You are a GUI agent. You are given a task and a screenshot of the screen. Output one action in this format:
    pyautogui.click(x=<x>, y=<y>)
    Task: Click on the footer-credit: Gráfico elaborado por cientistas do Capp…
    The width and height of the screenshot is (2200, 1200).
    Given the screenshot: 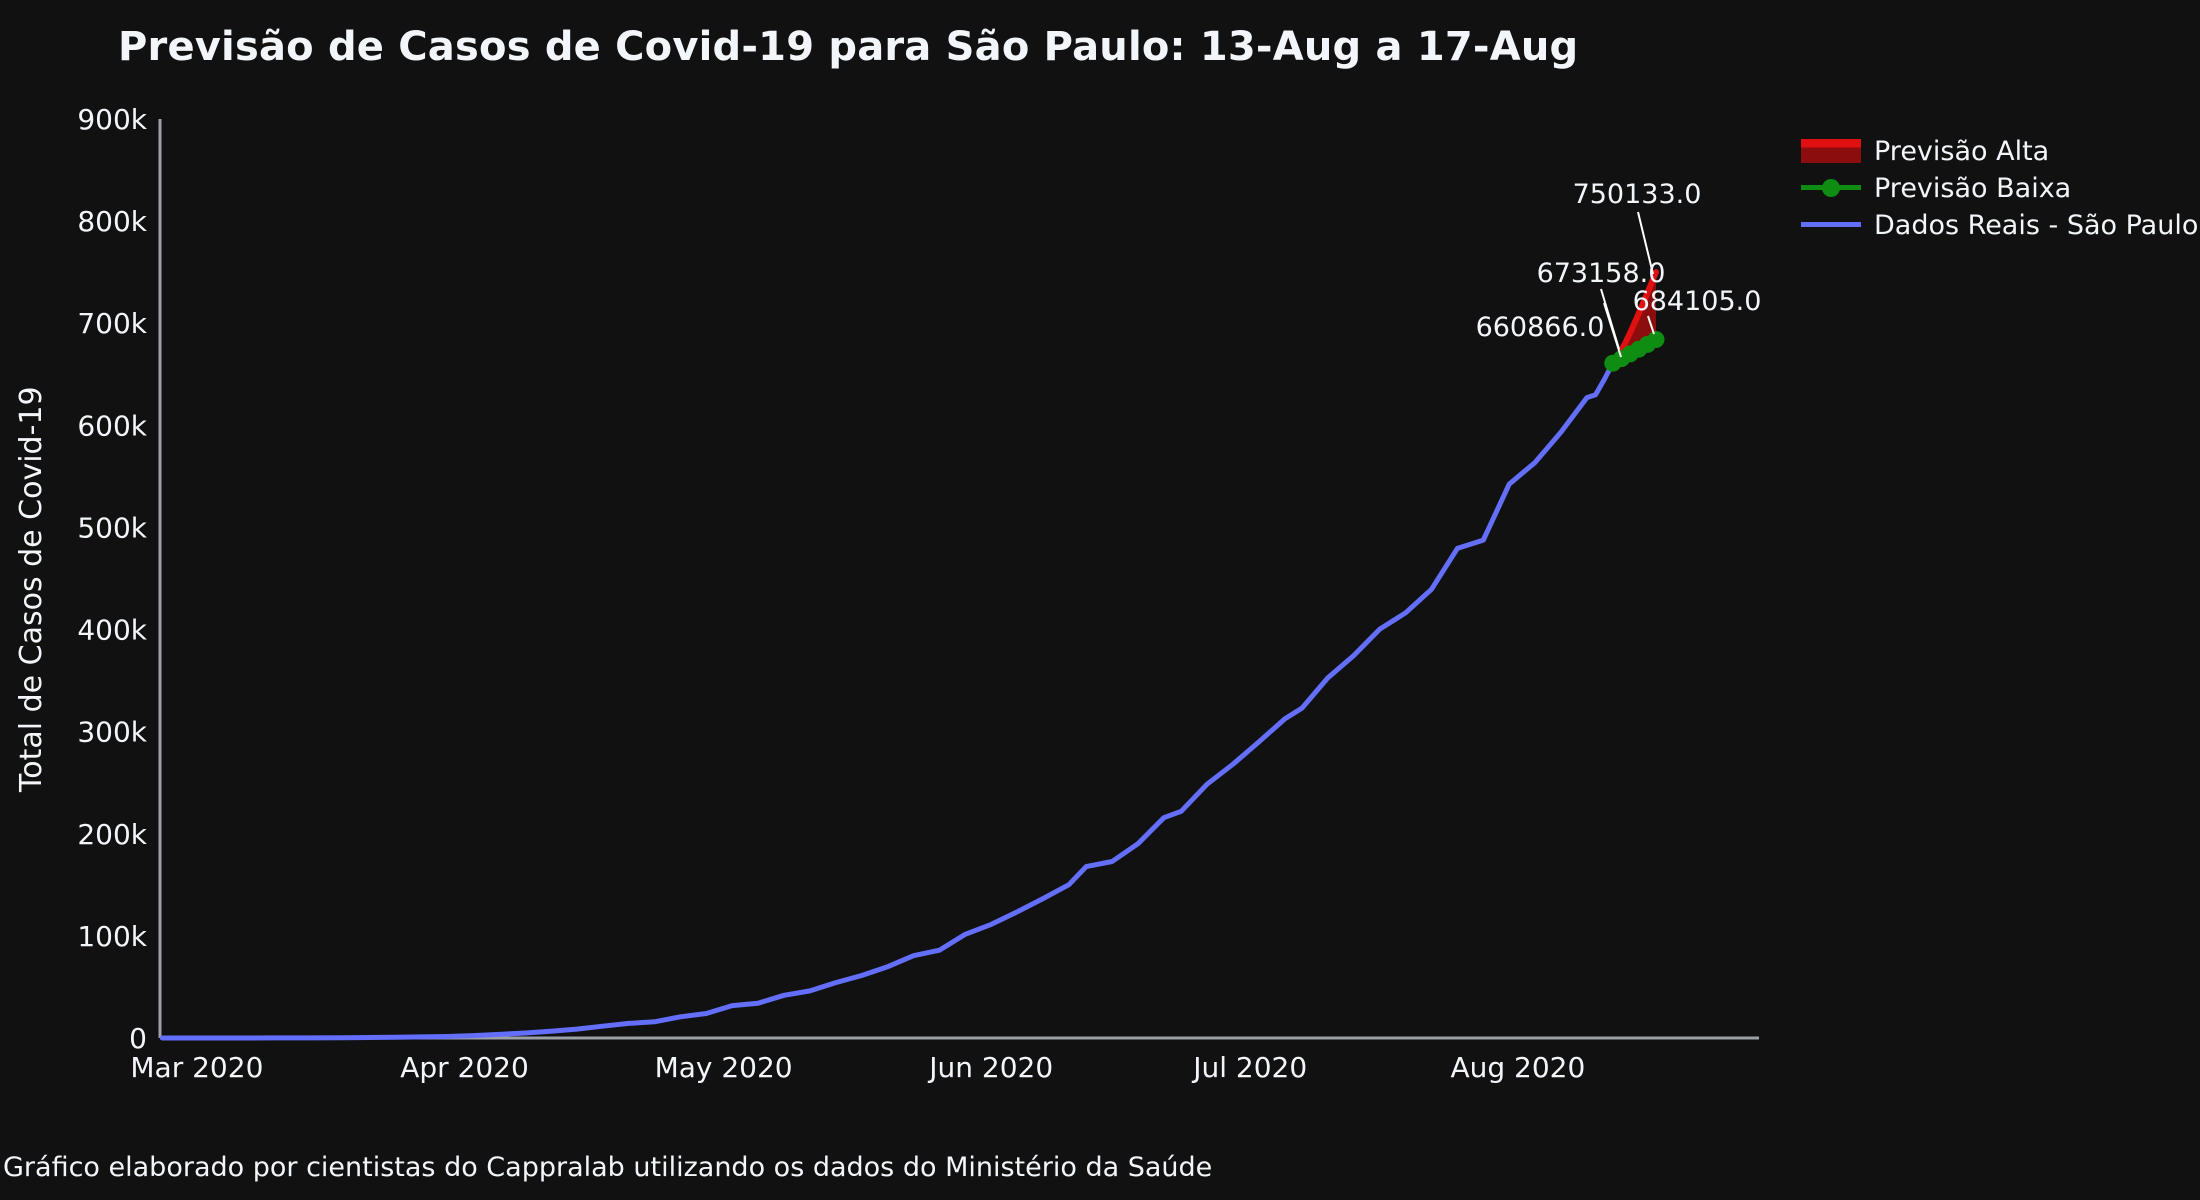 What is the action you would take?
    pyautogui.click(x=608, y=1167)
    